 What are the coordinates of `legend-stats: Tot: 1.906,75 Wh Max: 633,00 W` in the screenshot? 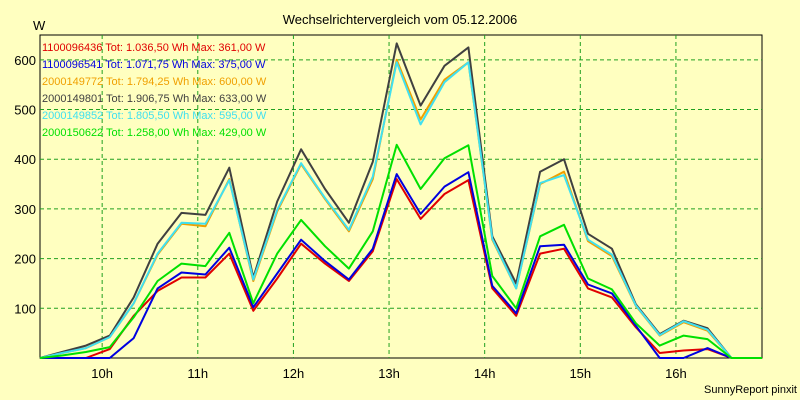 It's located at (186, 99).